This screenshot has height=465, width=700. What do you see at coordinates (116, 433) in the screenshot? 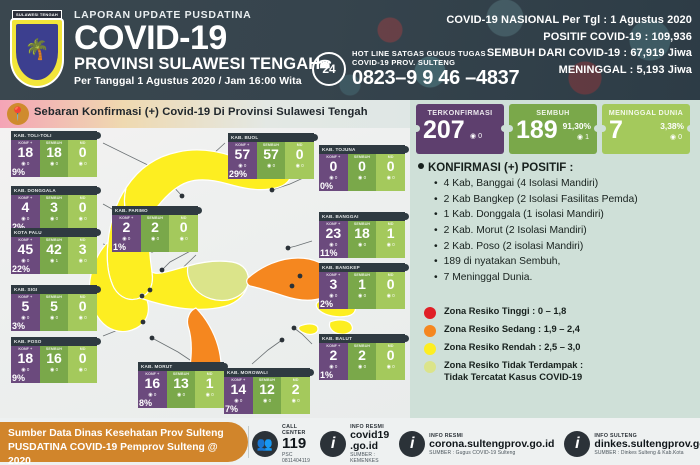
I see `source-line-1: Sumber Data Dinas Kesehatan Prov Sulteng` at bounding box center [116, 433].